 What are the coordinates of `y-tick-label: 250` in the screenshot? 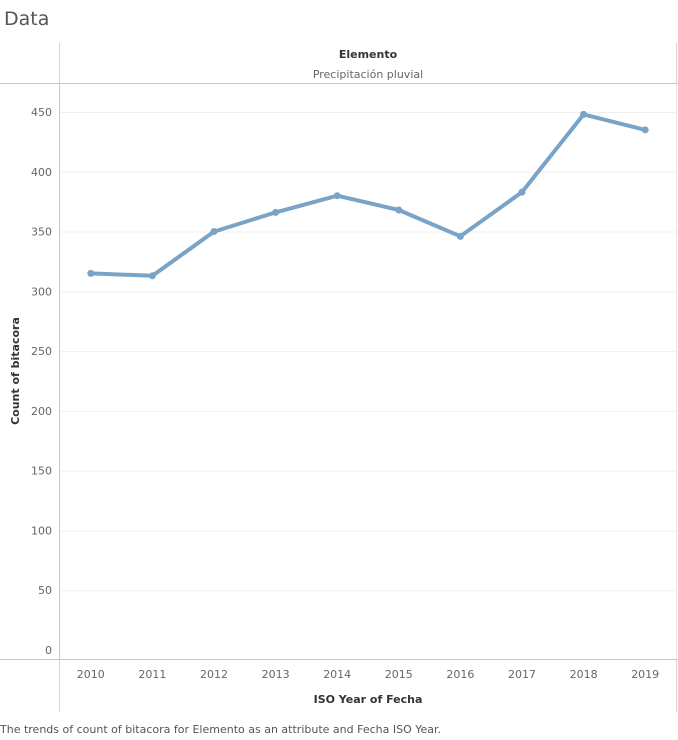 It's located at (41, 351).